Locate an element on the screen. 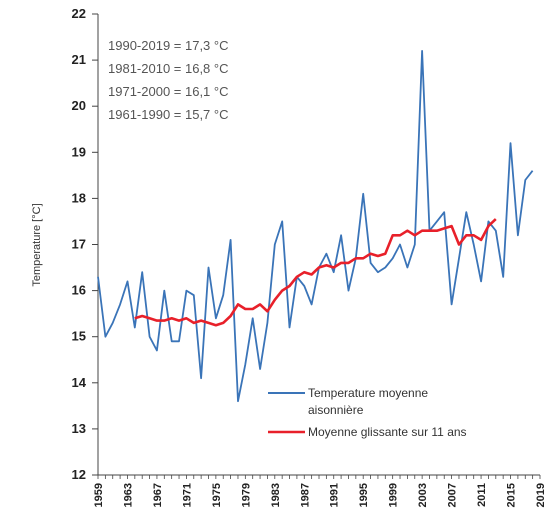 This screenshot has width=546, height=532. y-tick-label: 21 is located at coordinates (79, 59).